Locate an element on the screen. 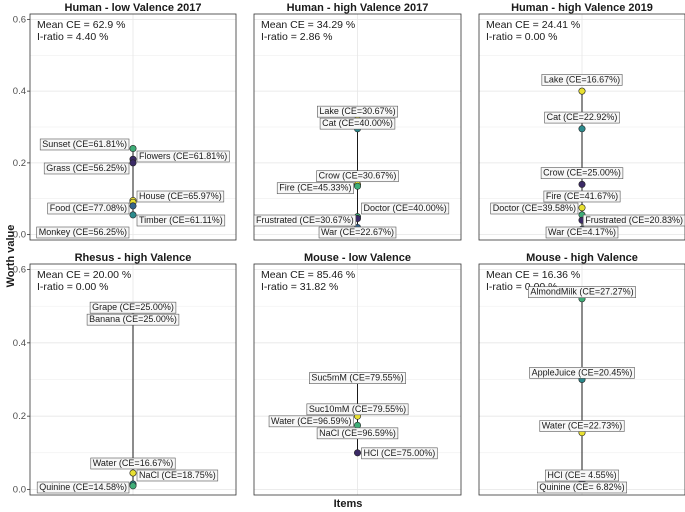 The image size is (685, 512). mean-ce-text: Mean CE = 34.29 % is located at coordinates (308, 25).